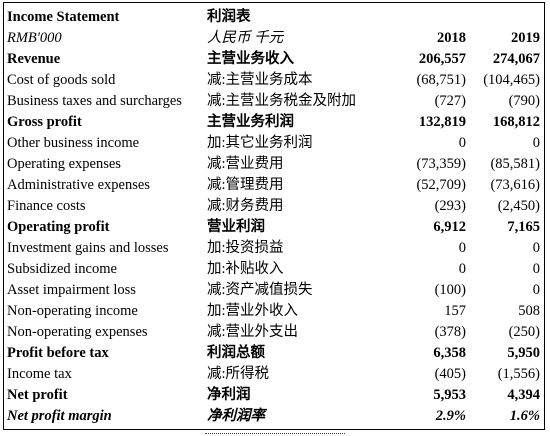 This screenshot has height=436, width=550. What do you see at coordinates (450, 290) in the screenshot?
I see `value-2018: (100)` at bounding box center [450, 290].